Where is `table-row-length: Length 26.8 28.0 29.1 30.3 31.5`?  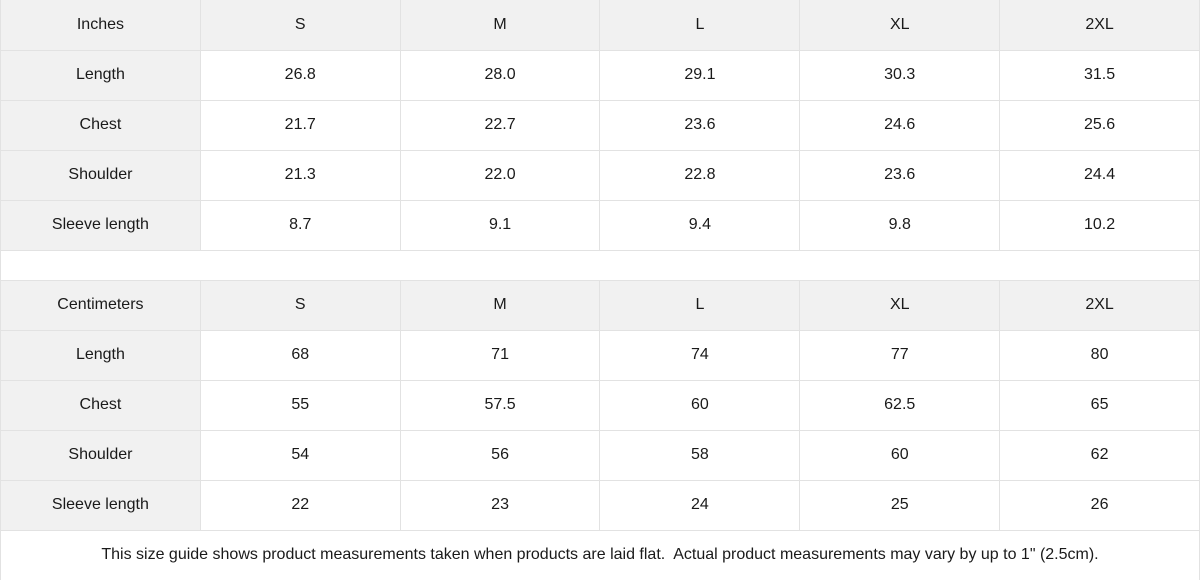
table-row-length: Length 26.8 28.0 29.1 30.3 31.5 is located at coordinates (600, 75).